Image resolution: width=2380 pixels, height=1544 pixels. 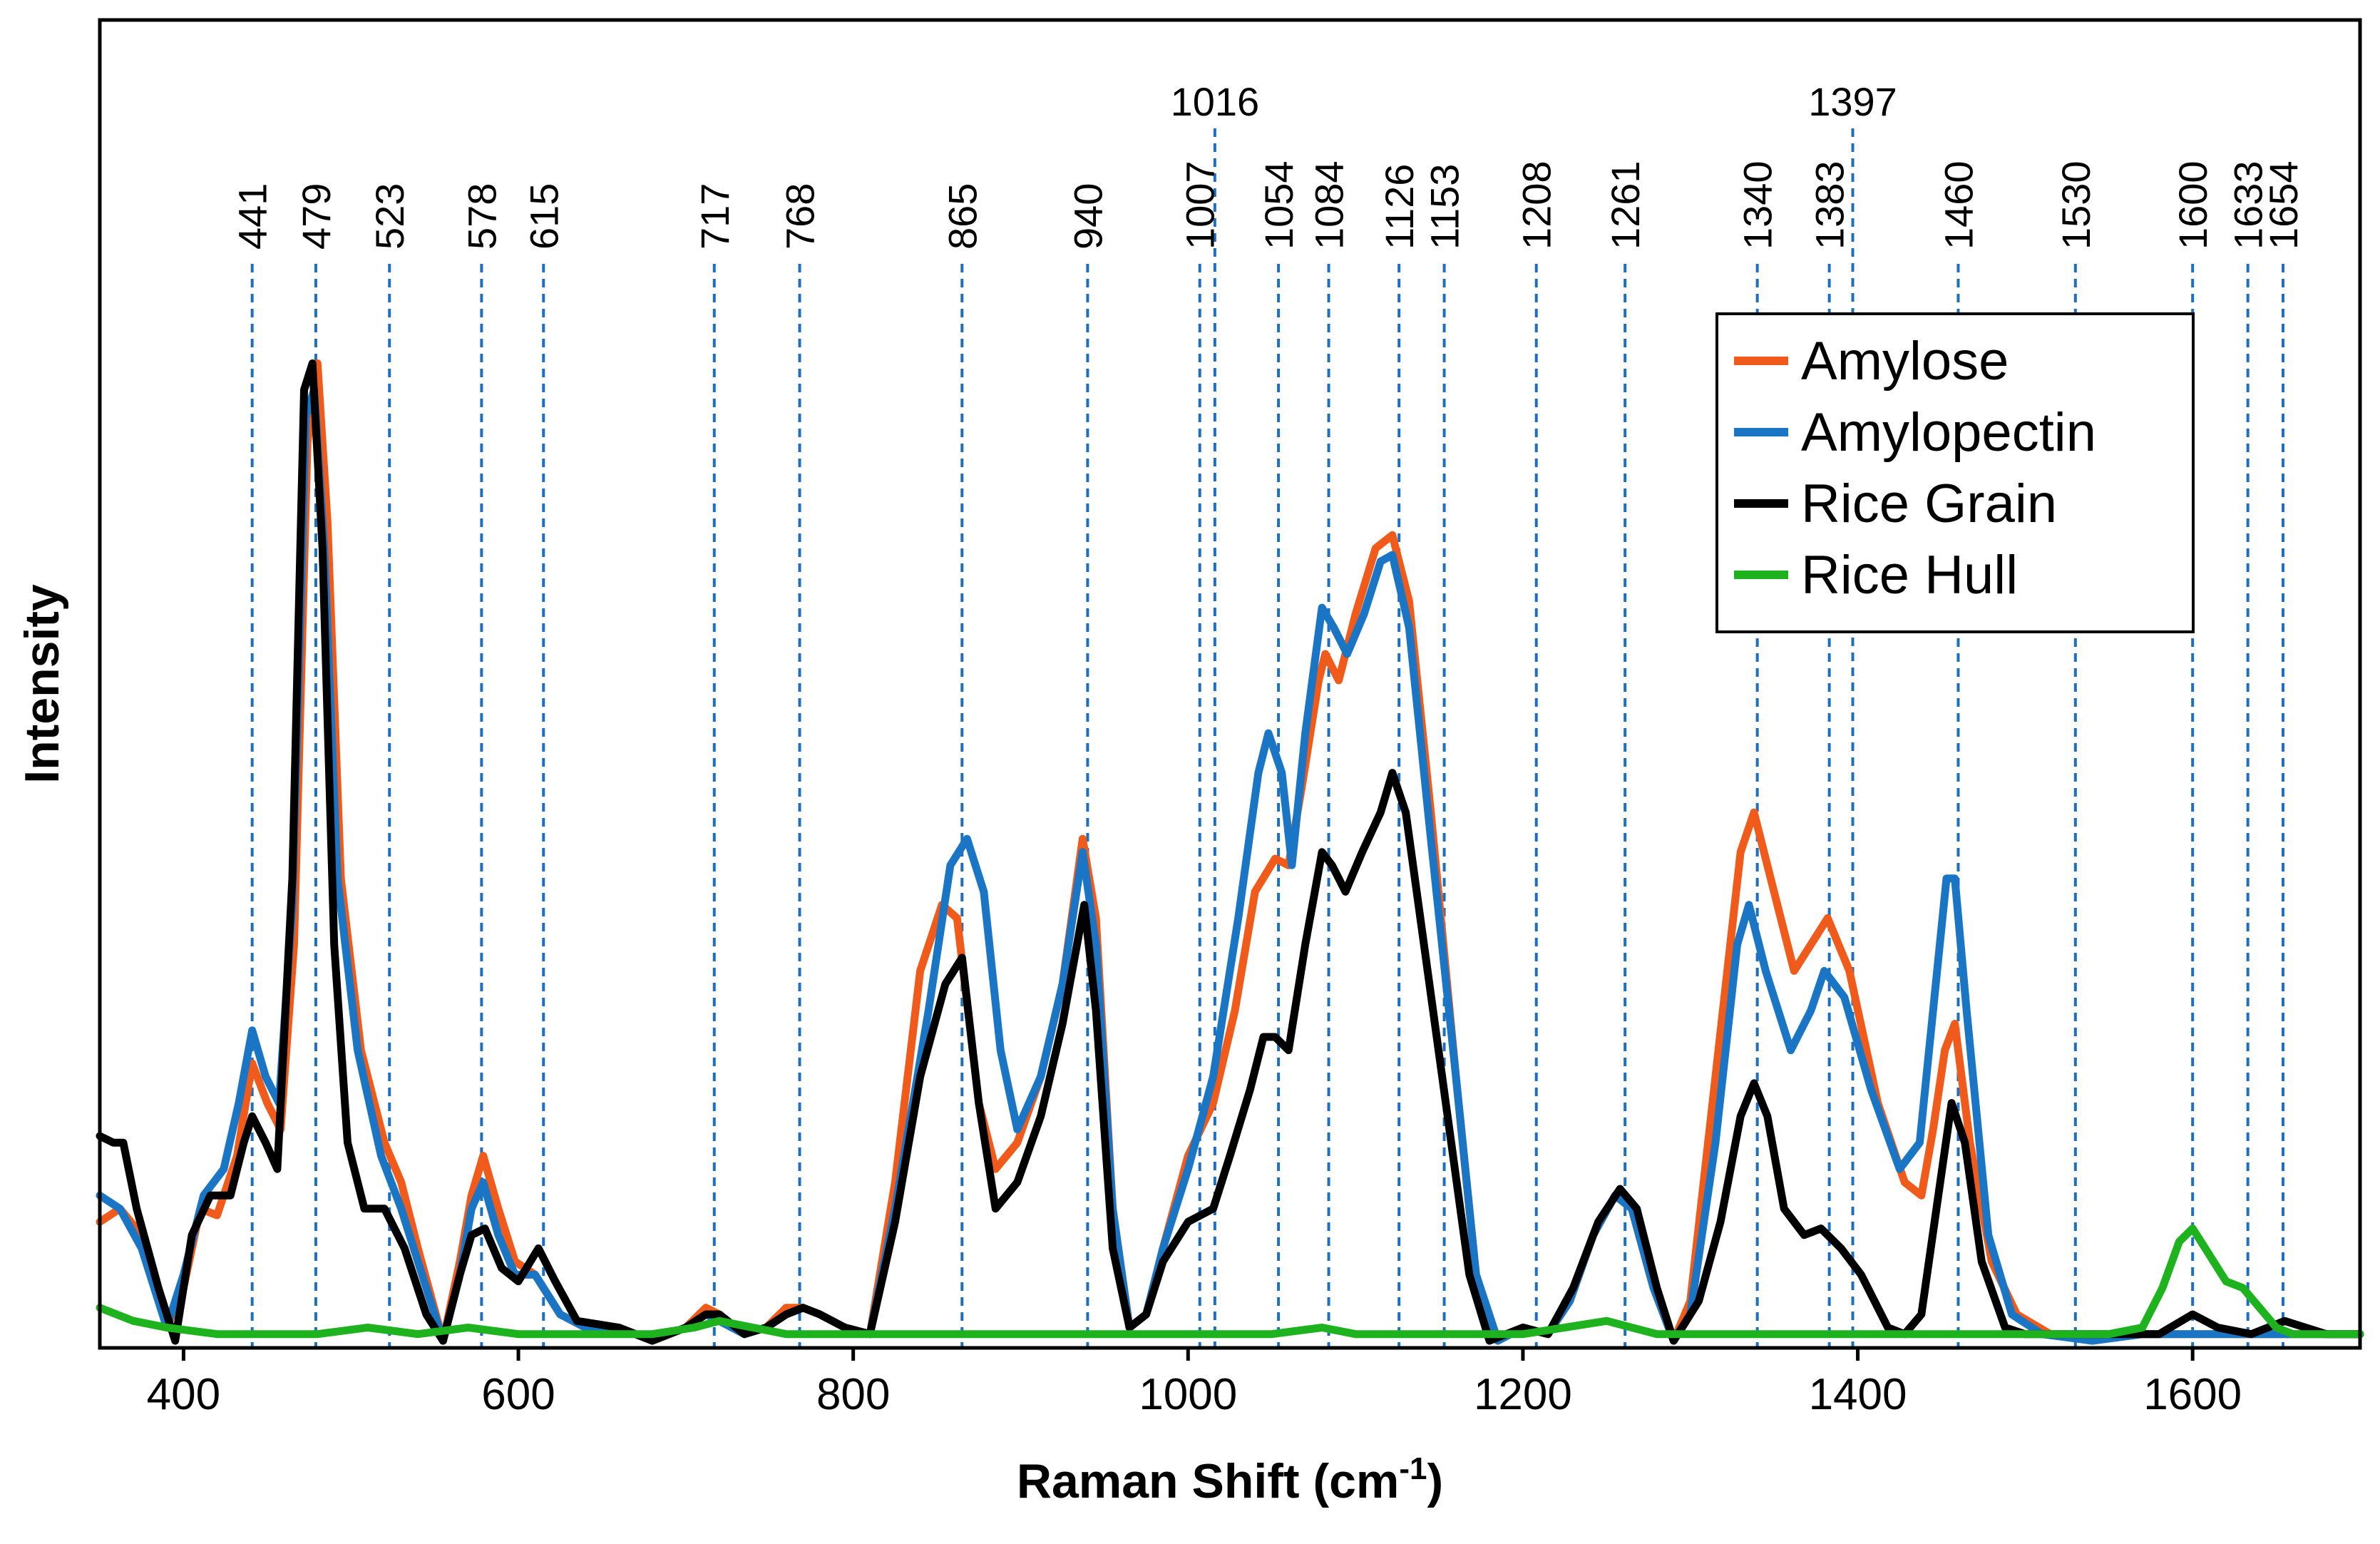 I want to click on x-tick-label-1600: 1600, so click(x=2192, y=1395).